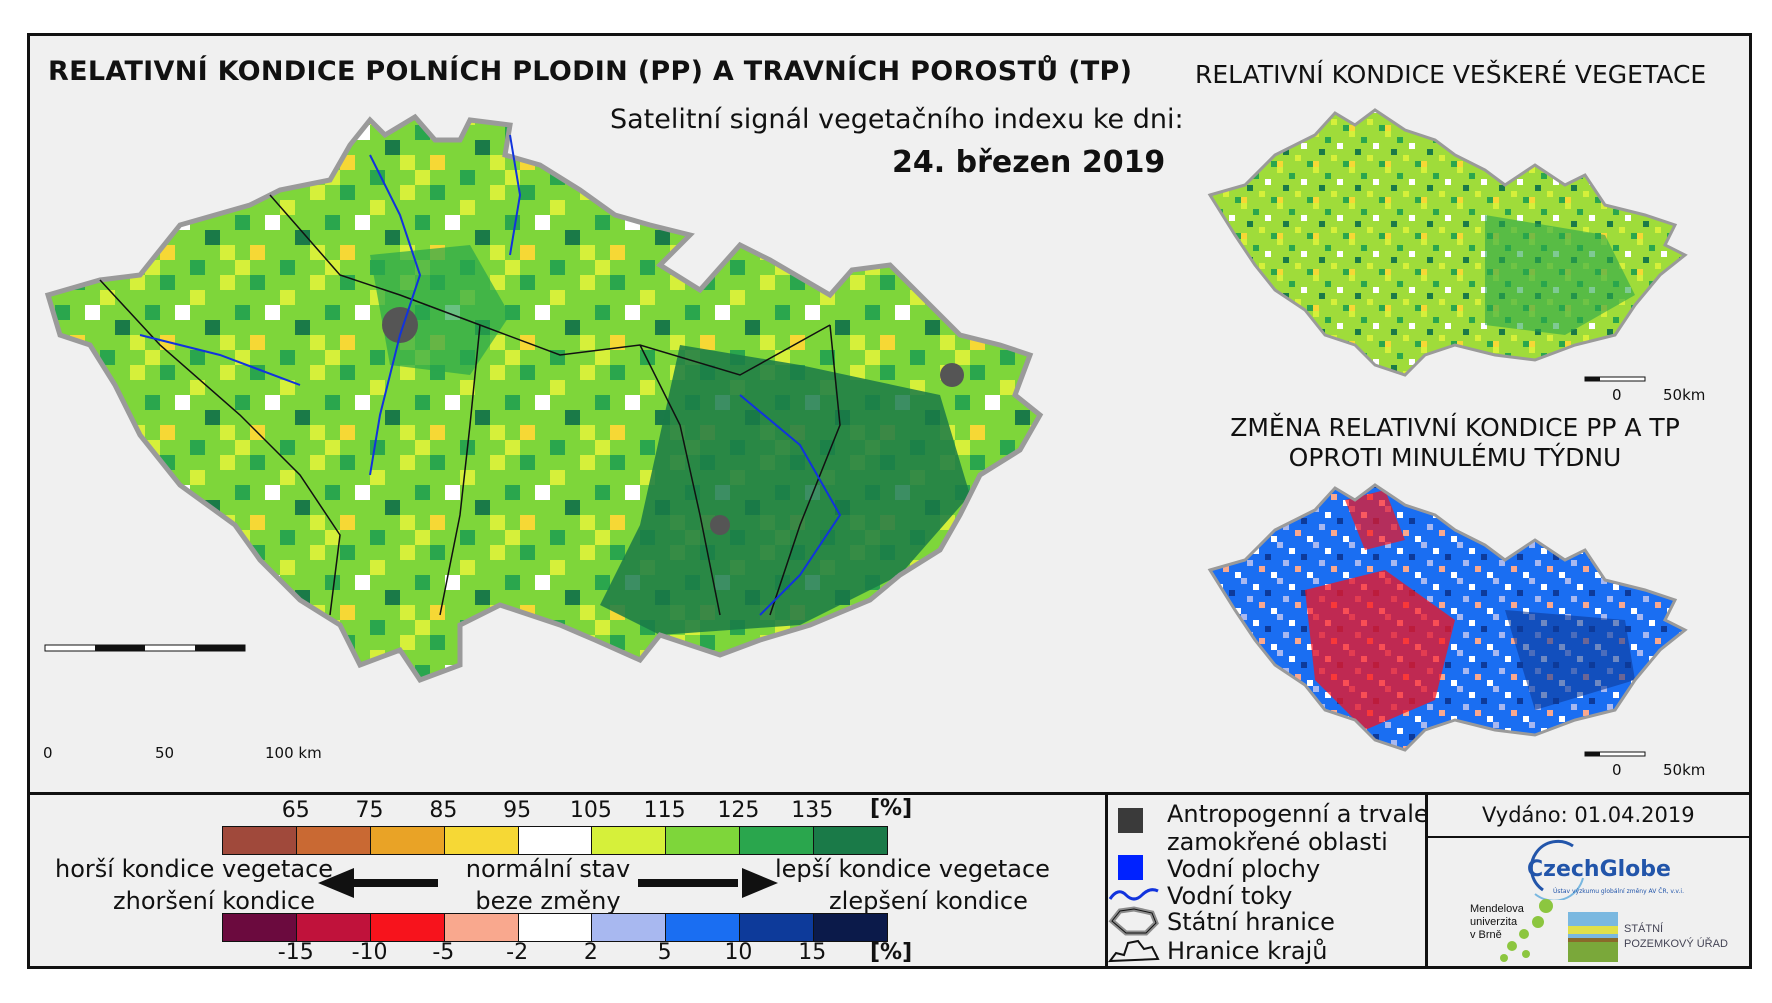  I want to click on normal-label-line1: normální stav, so click(548, 869).